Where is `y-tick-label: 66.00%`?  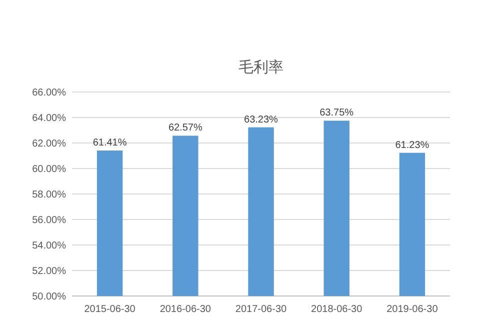
y-tick-label: 66.00% is located at coordinates (49, 93).